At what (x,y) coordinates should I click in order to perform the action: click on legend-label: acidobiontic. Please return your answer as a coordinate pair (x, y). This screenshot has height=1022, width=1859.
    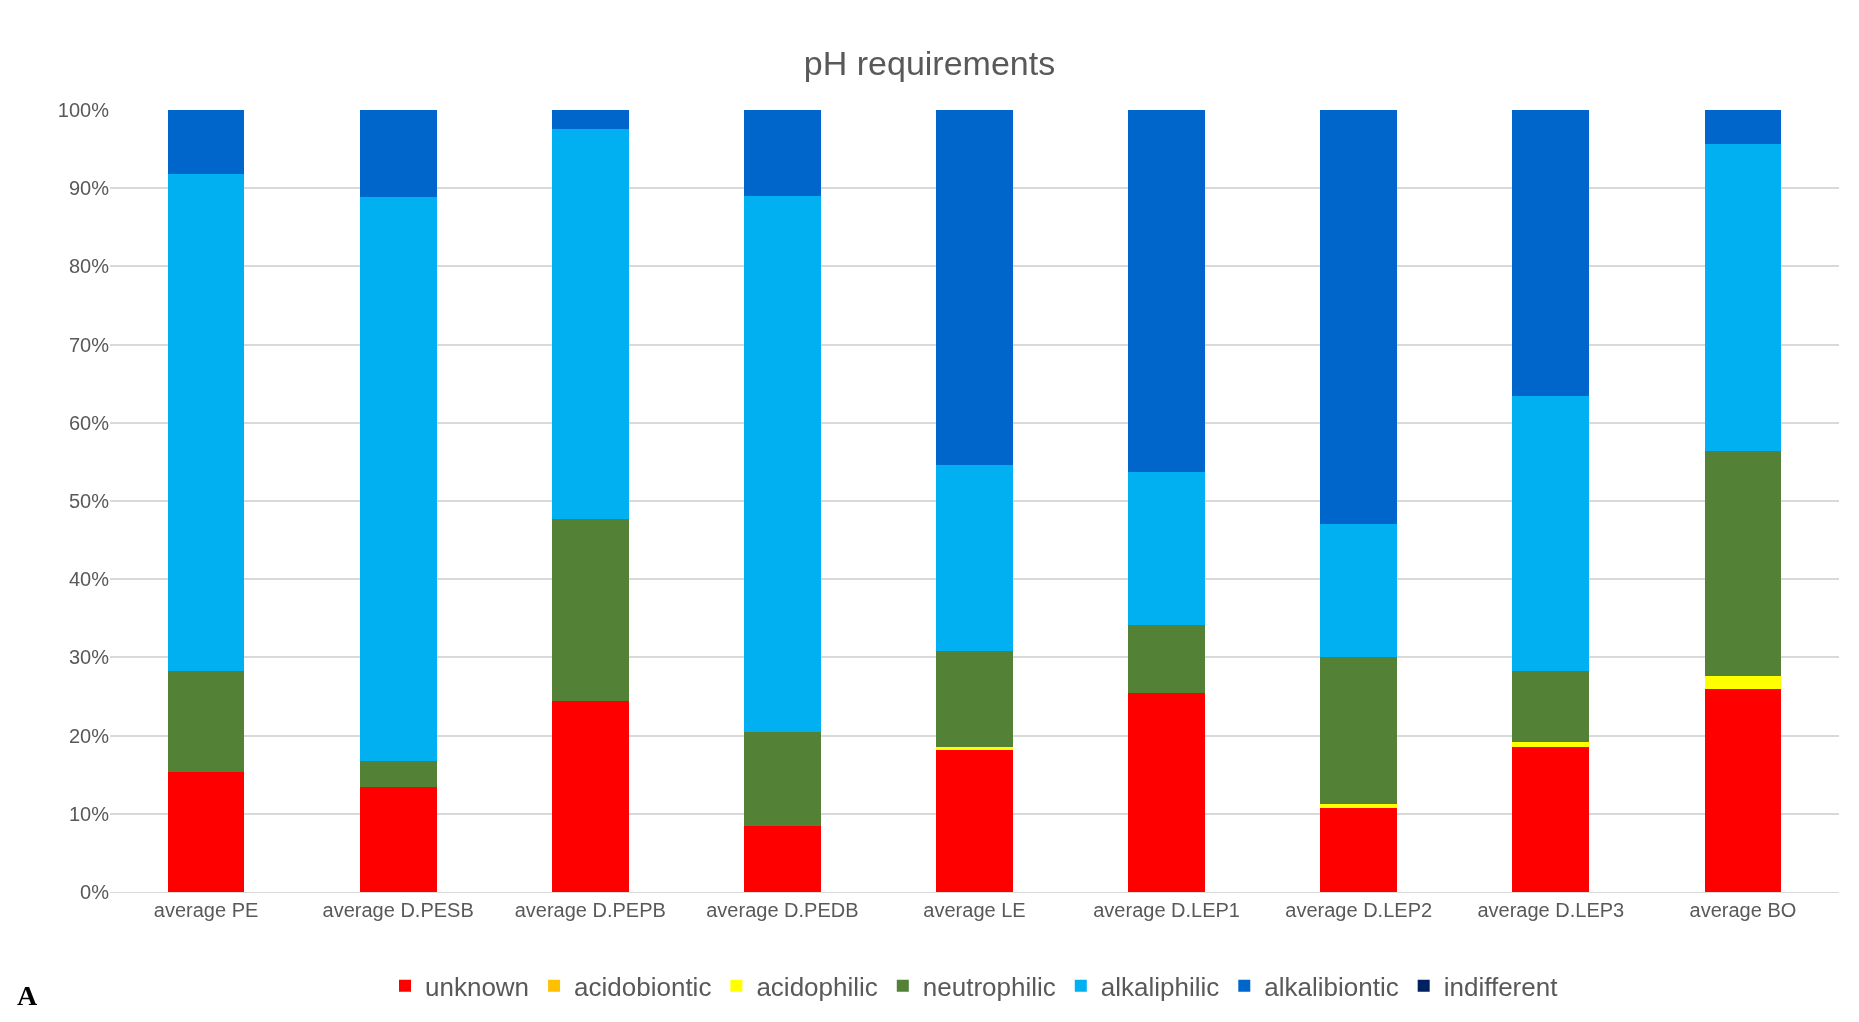
    Looking at the image, I should click on (643, 986).